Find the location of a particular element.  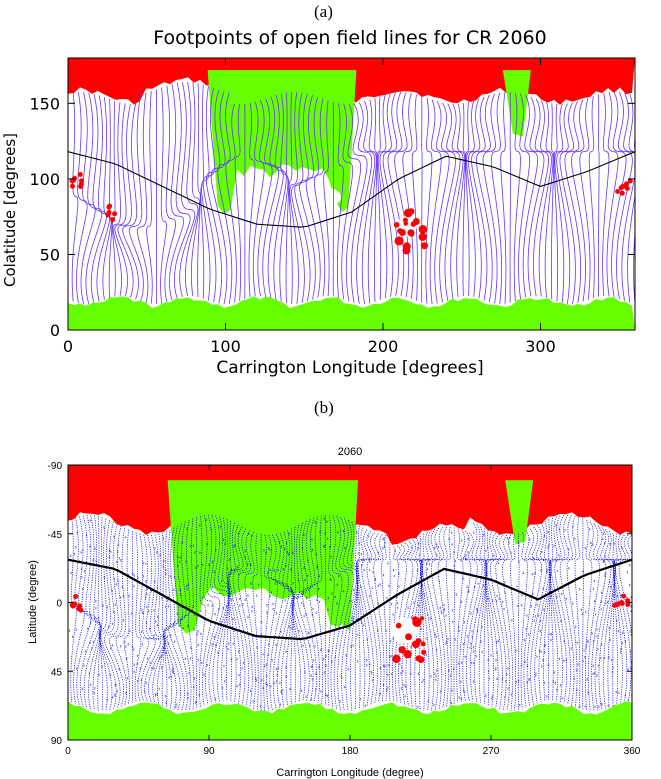

chart-b-xlabel: Carrington Longitude (degree) is located at coordinates (349, 773).